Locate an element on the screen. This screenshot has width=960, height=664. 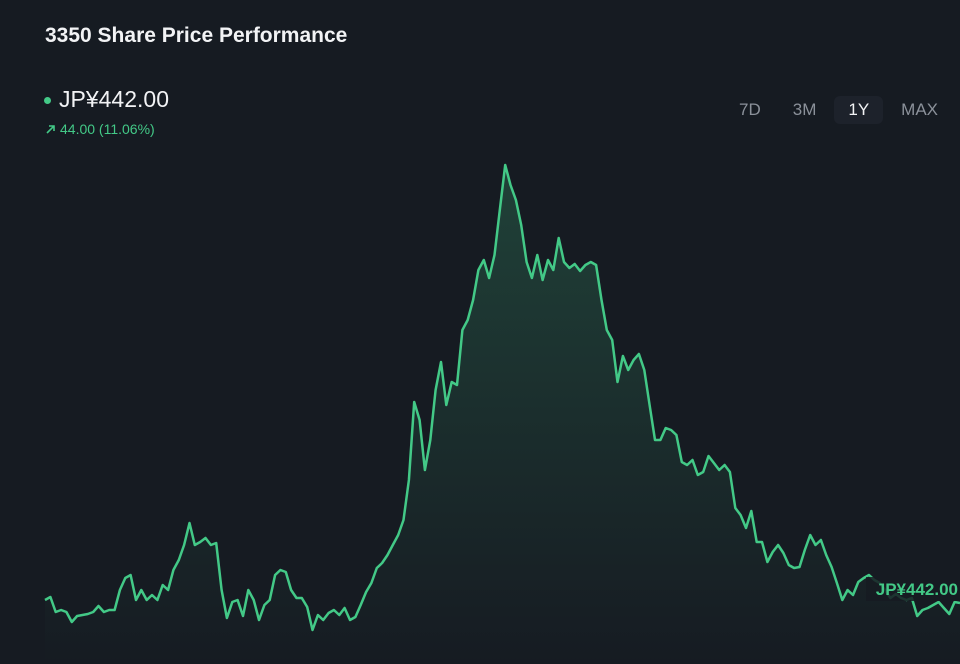
dot is located at coordinates (47, 101).